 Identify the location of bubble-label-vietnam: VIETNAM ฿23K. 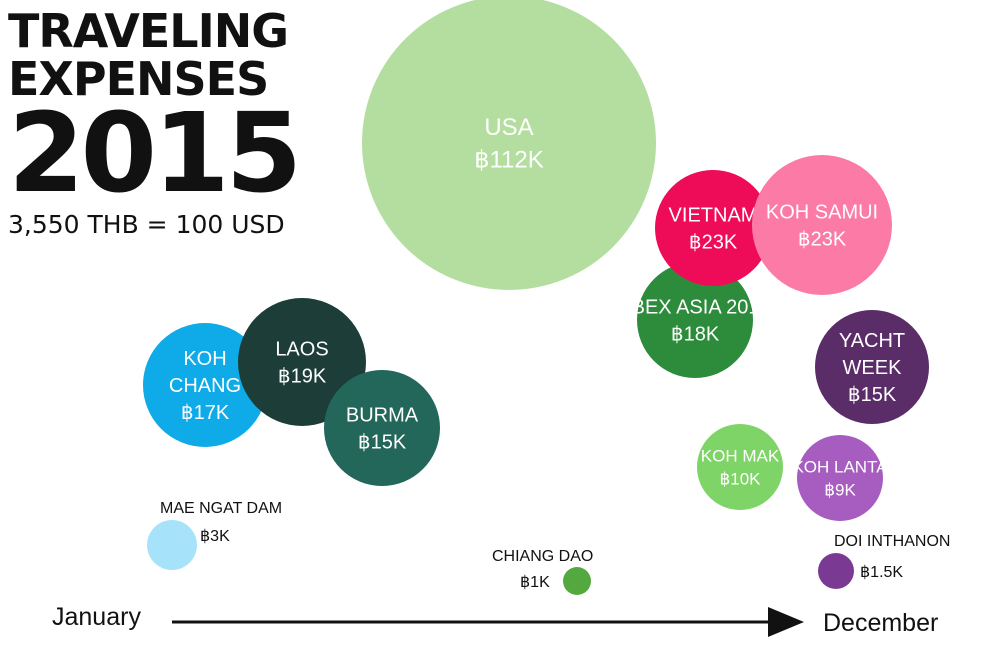
(713, 229).